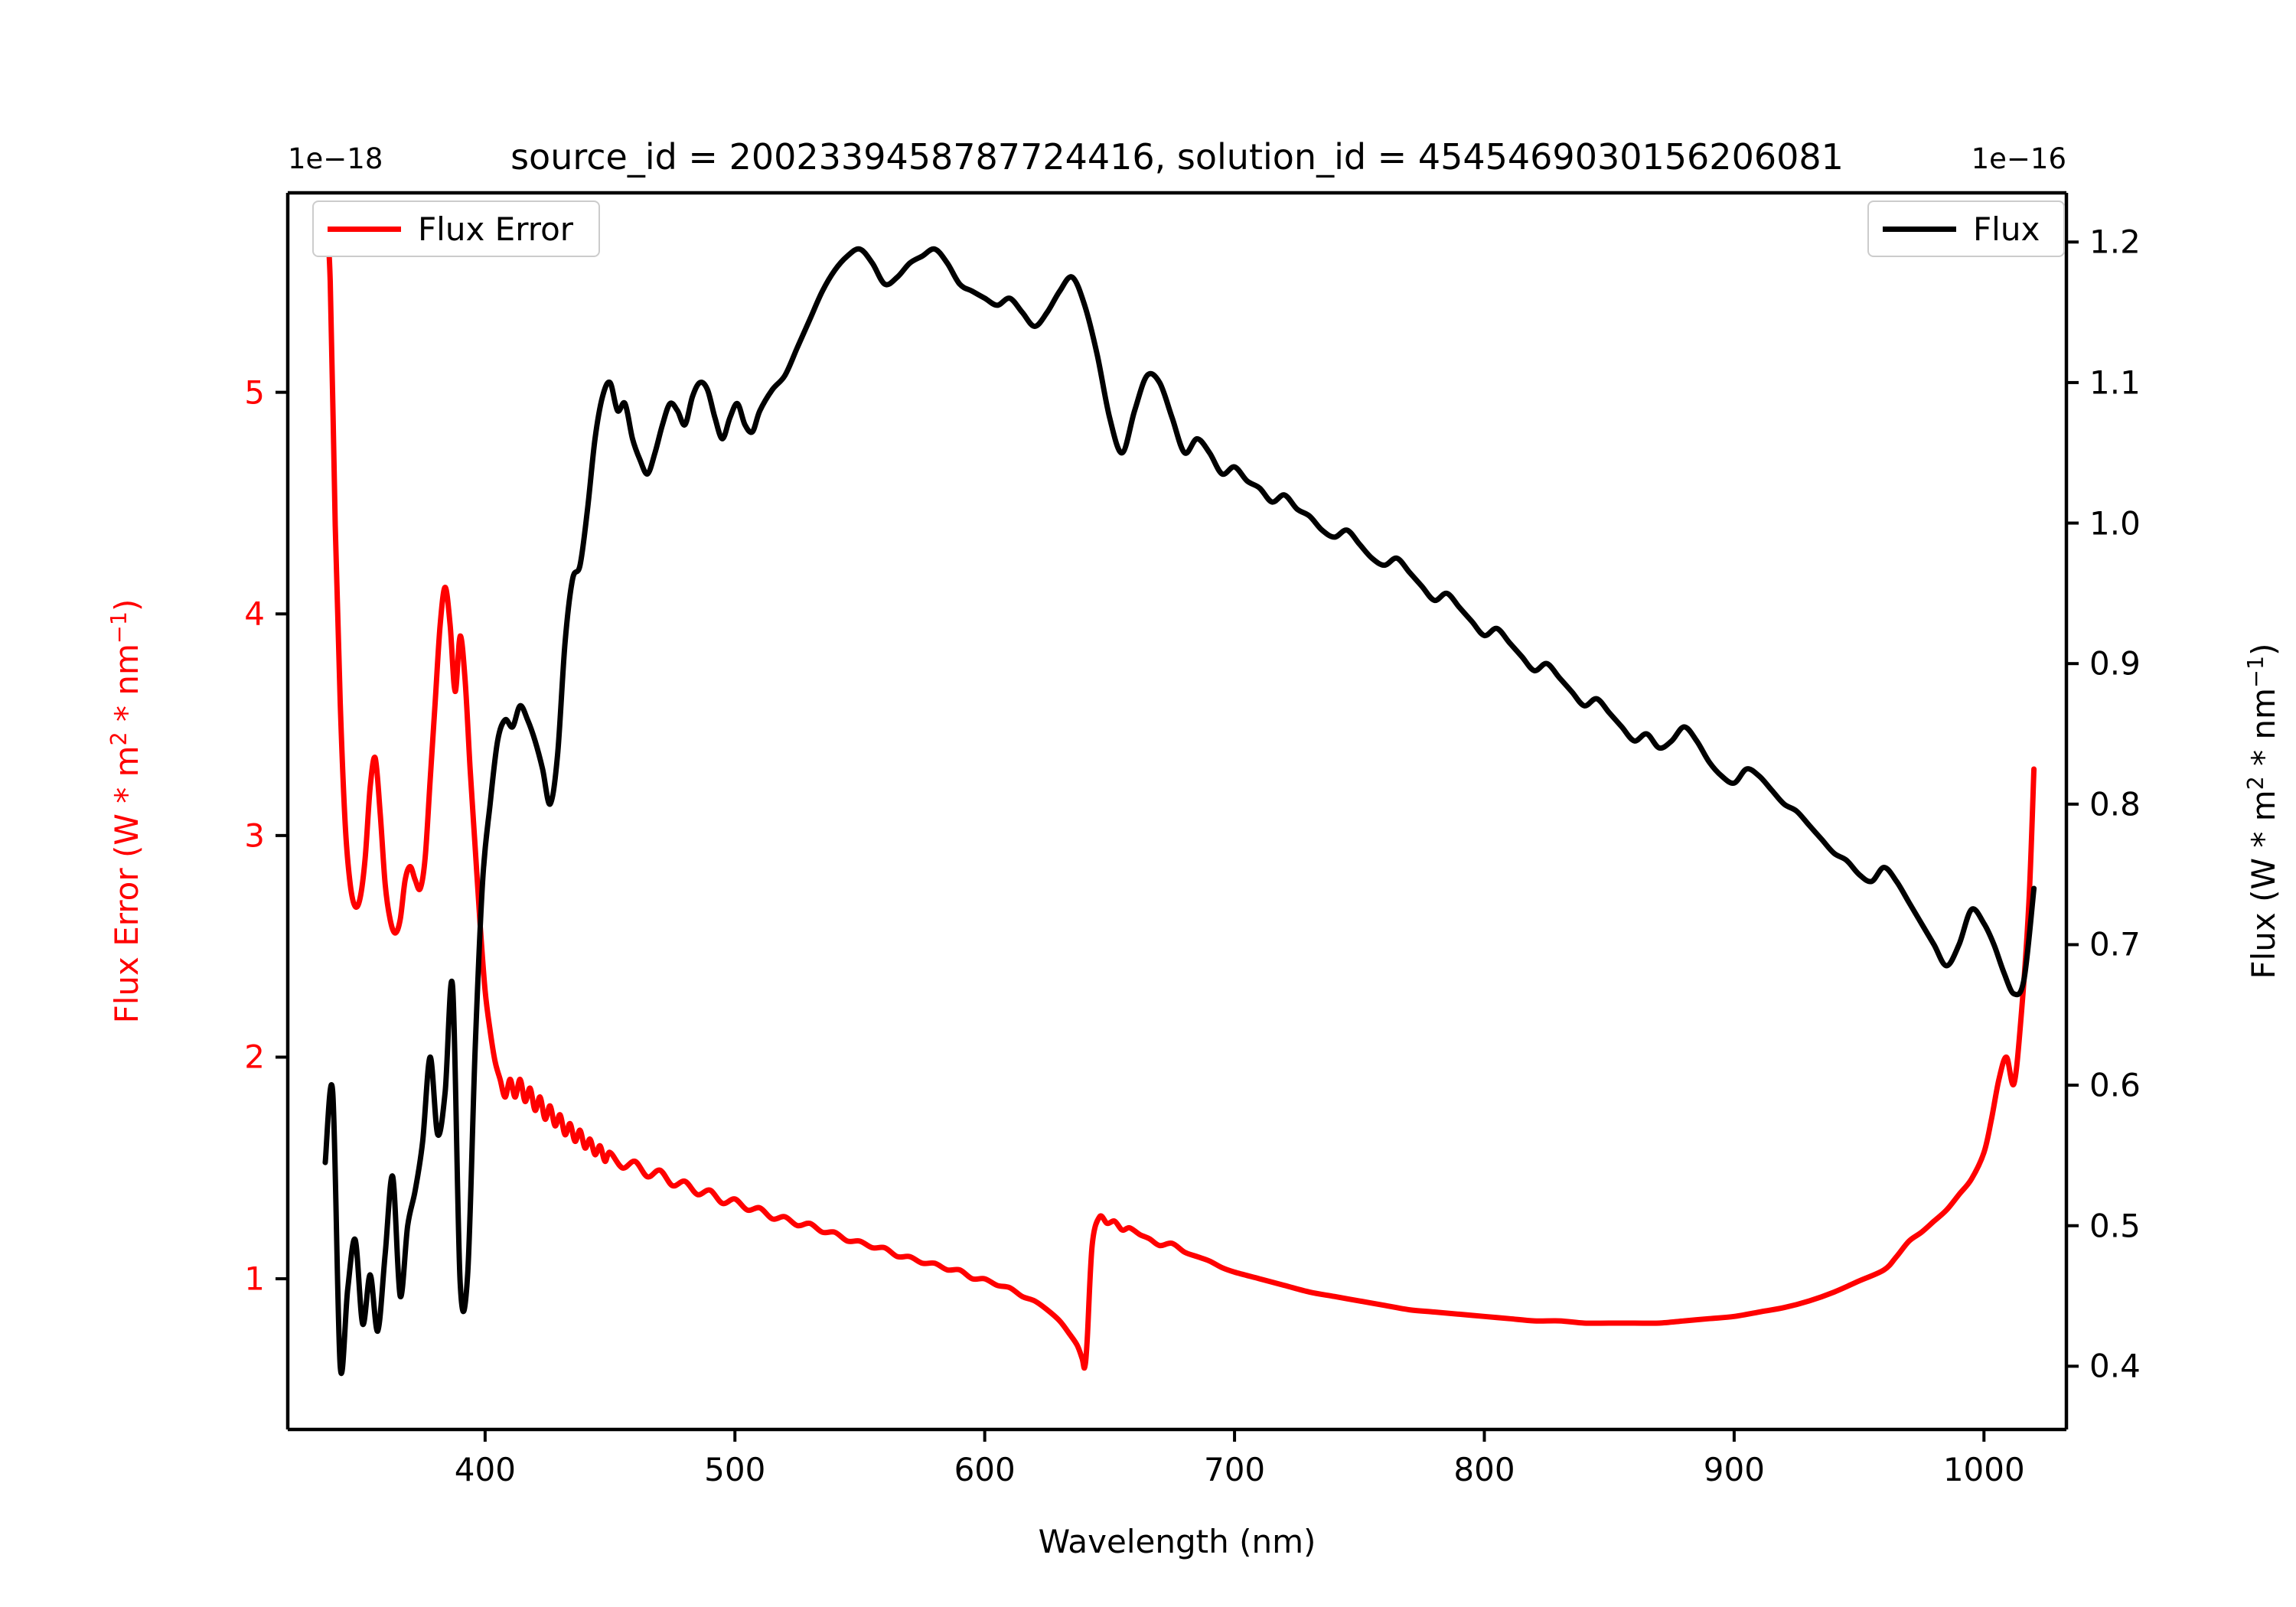  Describe the element at coordinates (1966, 228) in the screenshot. I see `legend-flux: Flux` at that location.